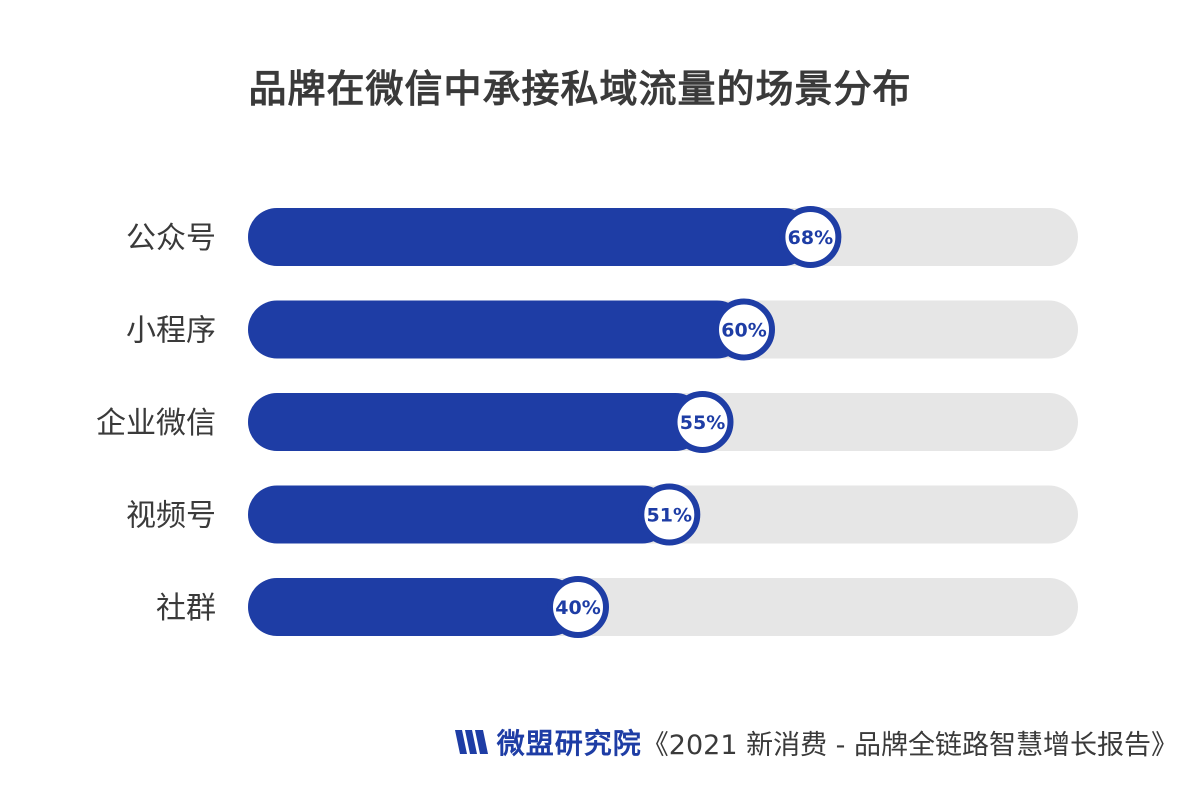 The image size is (1200, 790). Describe the element at coordinates (171, 331) in the screenshot. I see `category-label: 小程序` at that location.